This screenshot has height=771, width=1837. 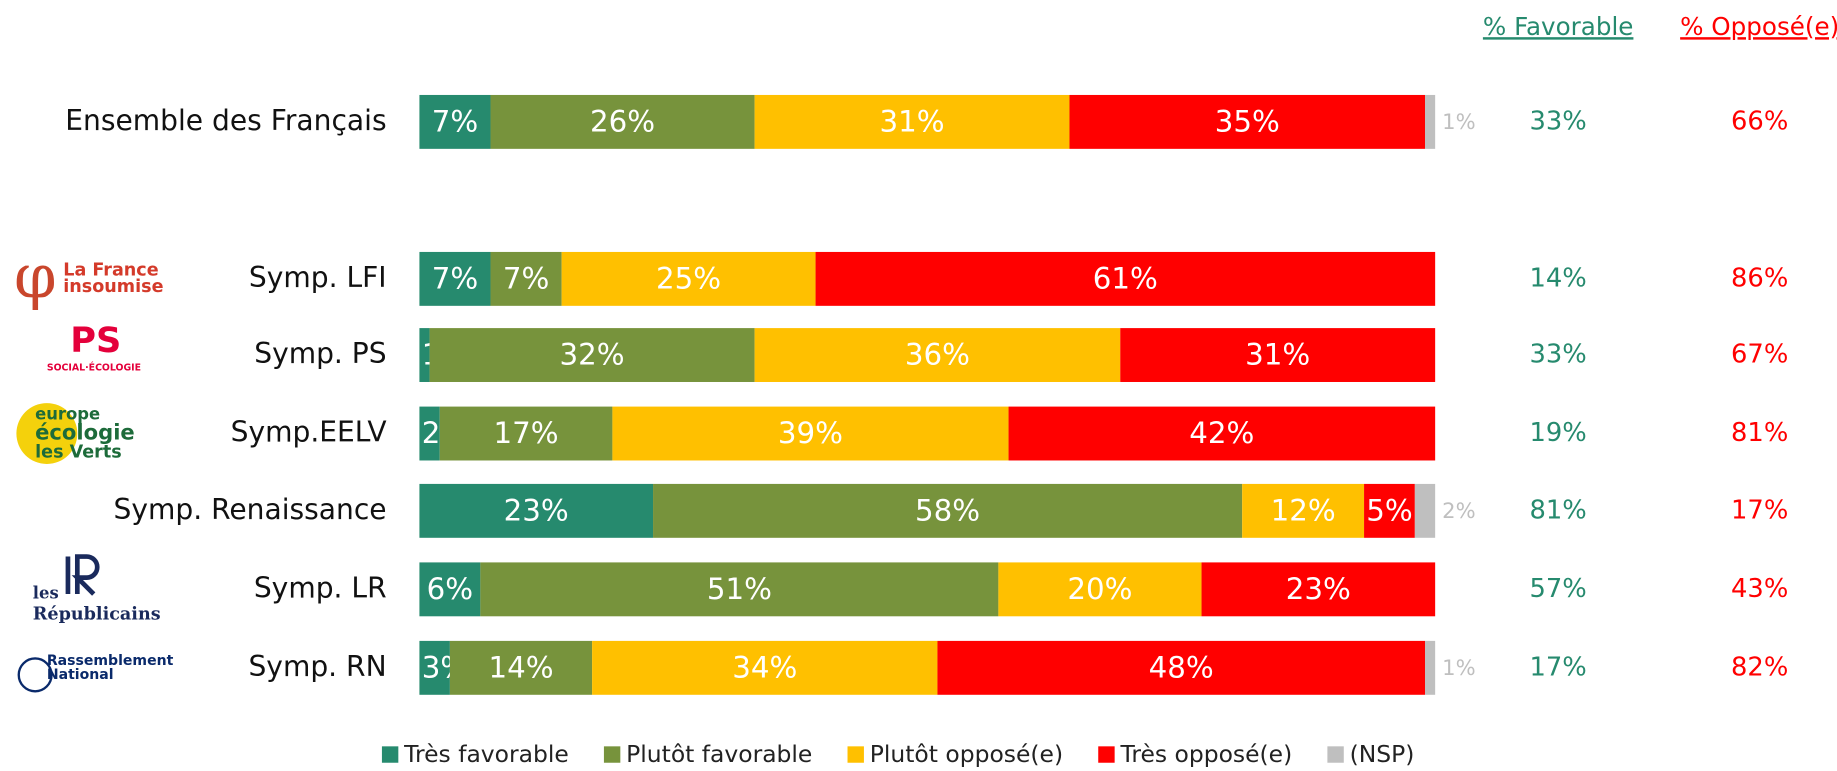 I want to click on opposed-value: 82%, so click(x=1759, y=667).